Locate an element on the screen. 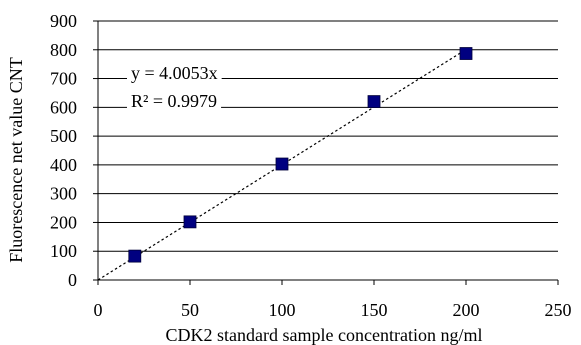 This screenshot has width=581, height=345. x-tick-label-100: 100 is located at coordinates (282, 310).